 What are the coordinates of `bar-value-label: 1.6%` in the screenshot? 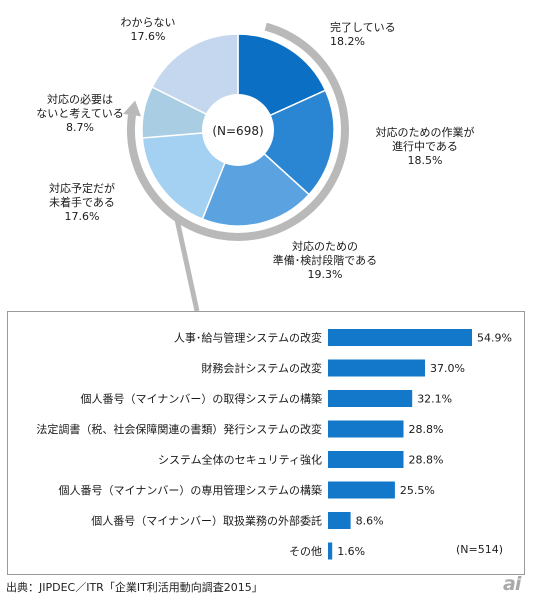 It's located at (351, 551).